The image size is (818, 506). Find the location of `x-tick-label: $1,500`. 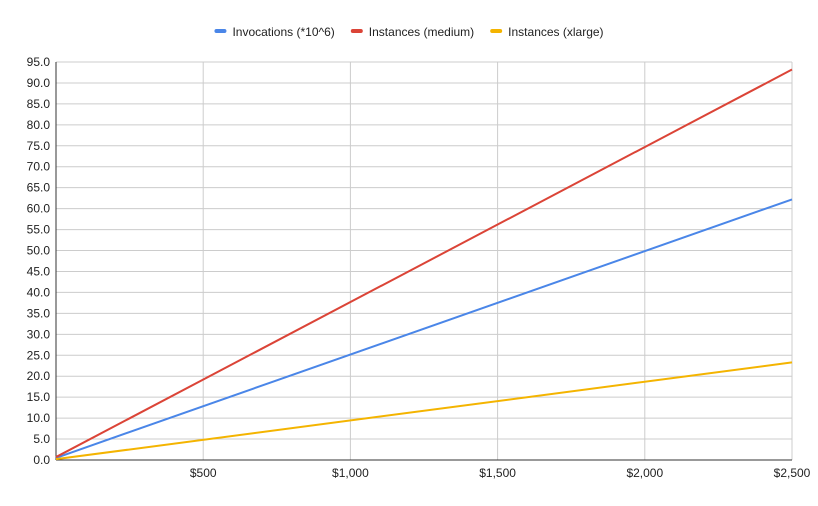

x-tick-label: $1,500 is located at coordinates (497, 473).